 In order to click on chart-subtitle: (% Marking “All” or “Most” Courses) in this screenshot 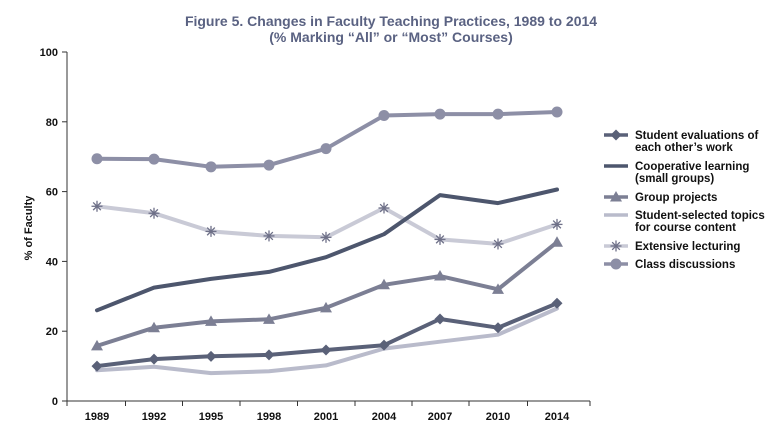, I will do `click(390, 37)`.